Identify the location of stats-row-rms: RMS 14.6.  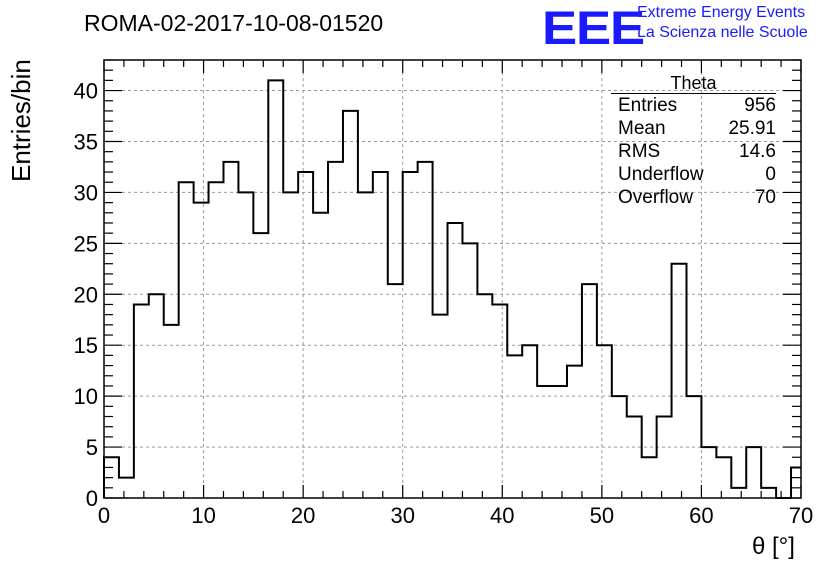
(693, 151).